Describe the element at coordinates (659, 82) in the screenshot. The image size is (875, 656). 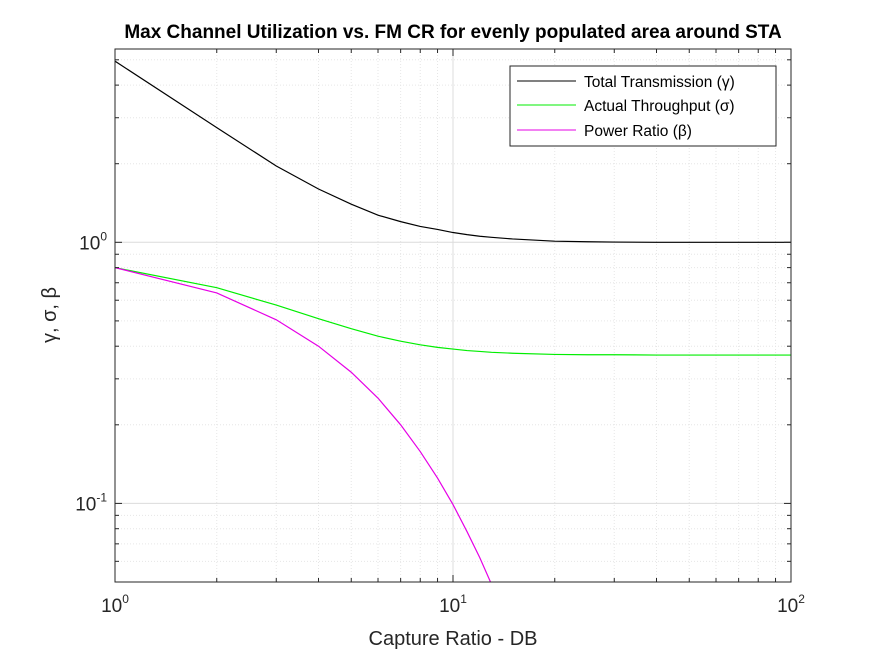
I see `legend-label-total-transmission: Total Transmission (γ)` at that location.